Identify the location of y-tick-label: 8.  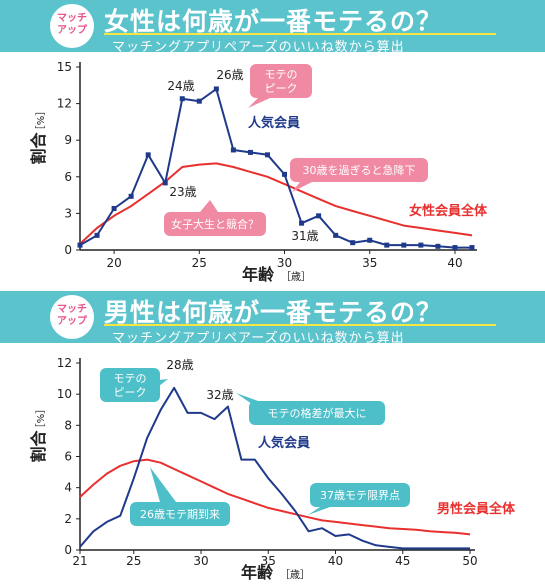
(68, 425).